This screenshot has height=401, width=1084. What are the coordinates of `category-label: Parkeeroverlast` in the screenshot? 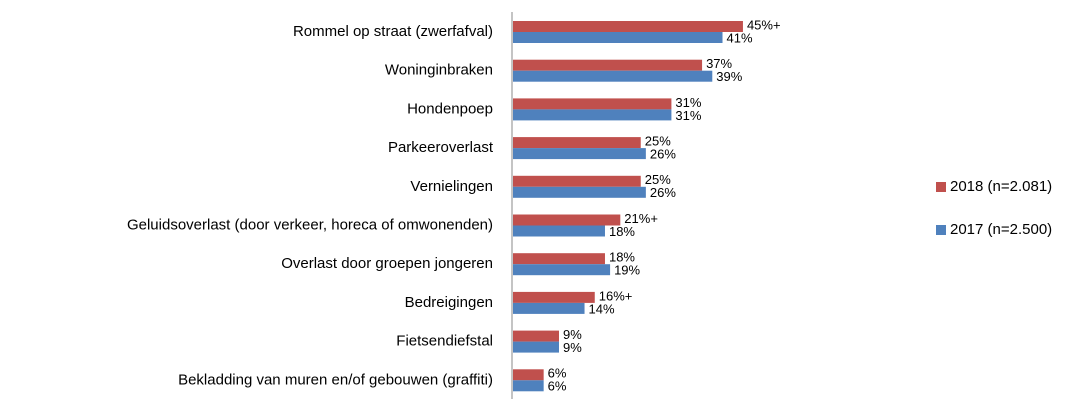 It's located at (441, 147).